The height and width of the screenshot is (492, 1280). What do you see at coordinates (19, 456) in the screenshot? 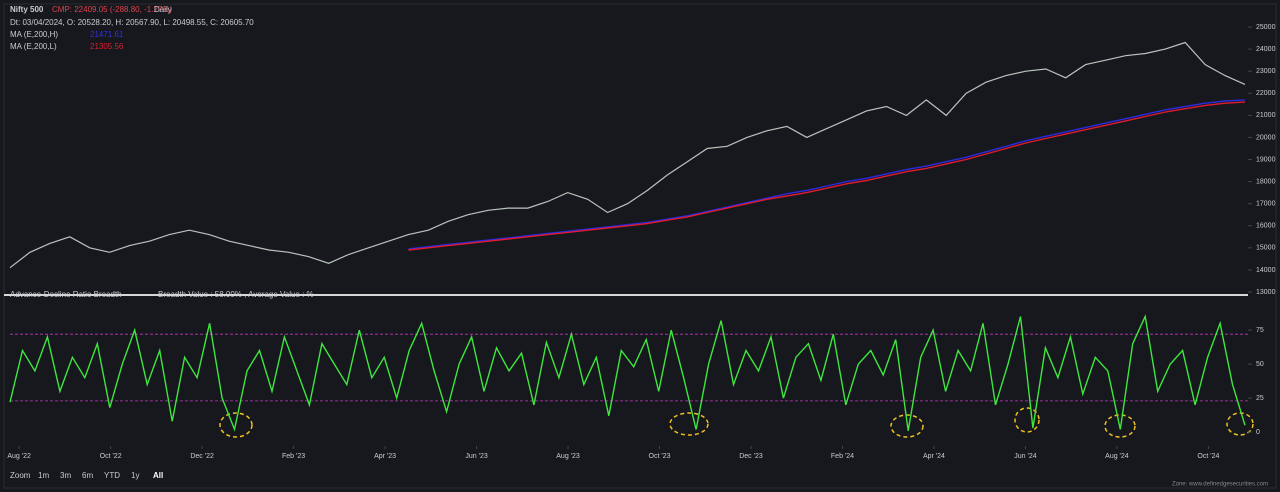
I see `x-tick-label: Aug '22` at bounding box center [19, 456].